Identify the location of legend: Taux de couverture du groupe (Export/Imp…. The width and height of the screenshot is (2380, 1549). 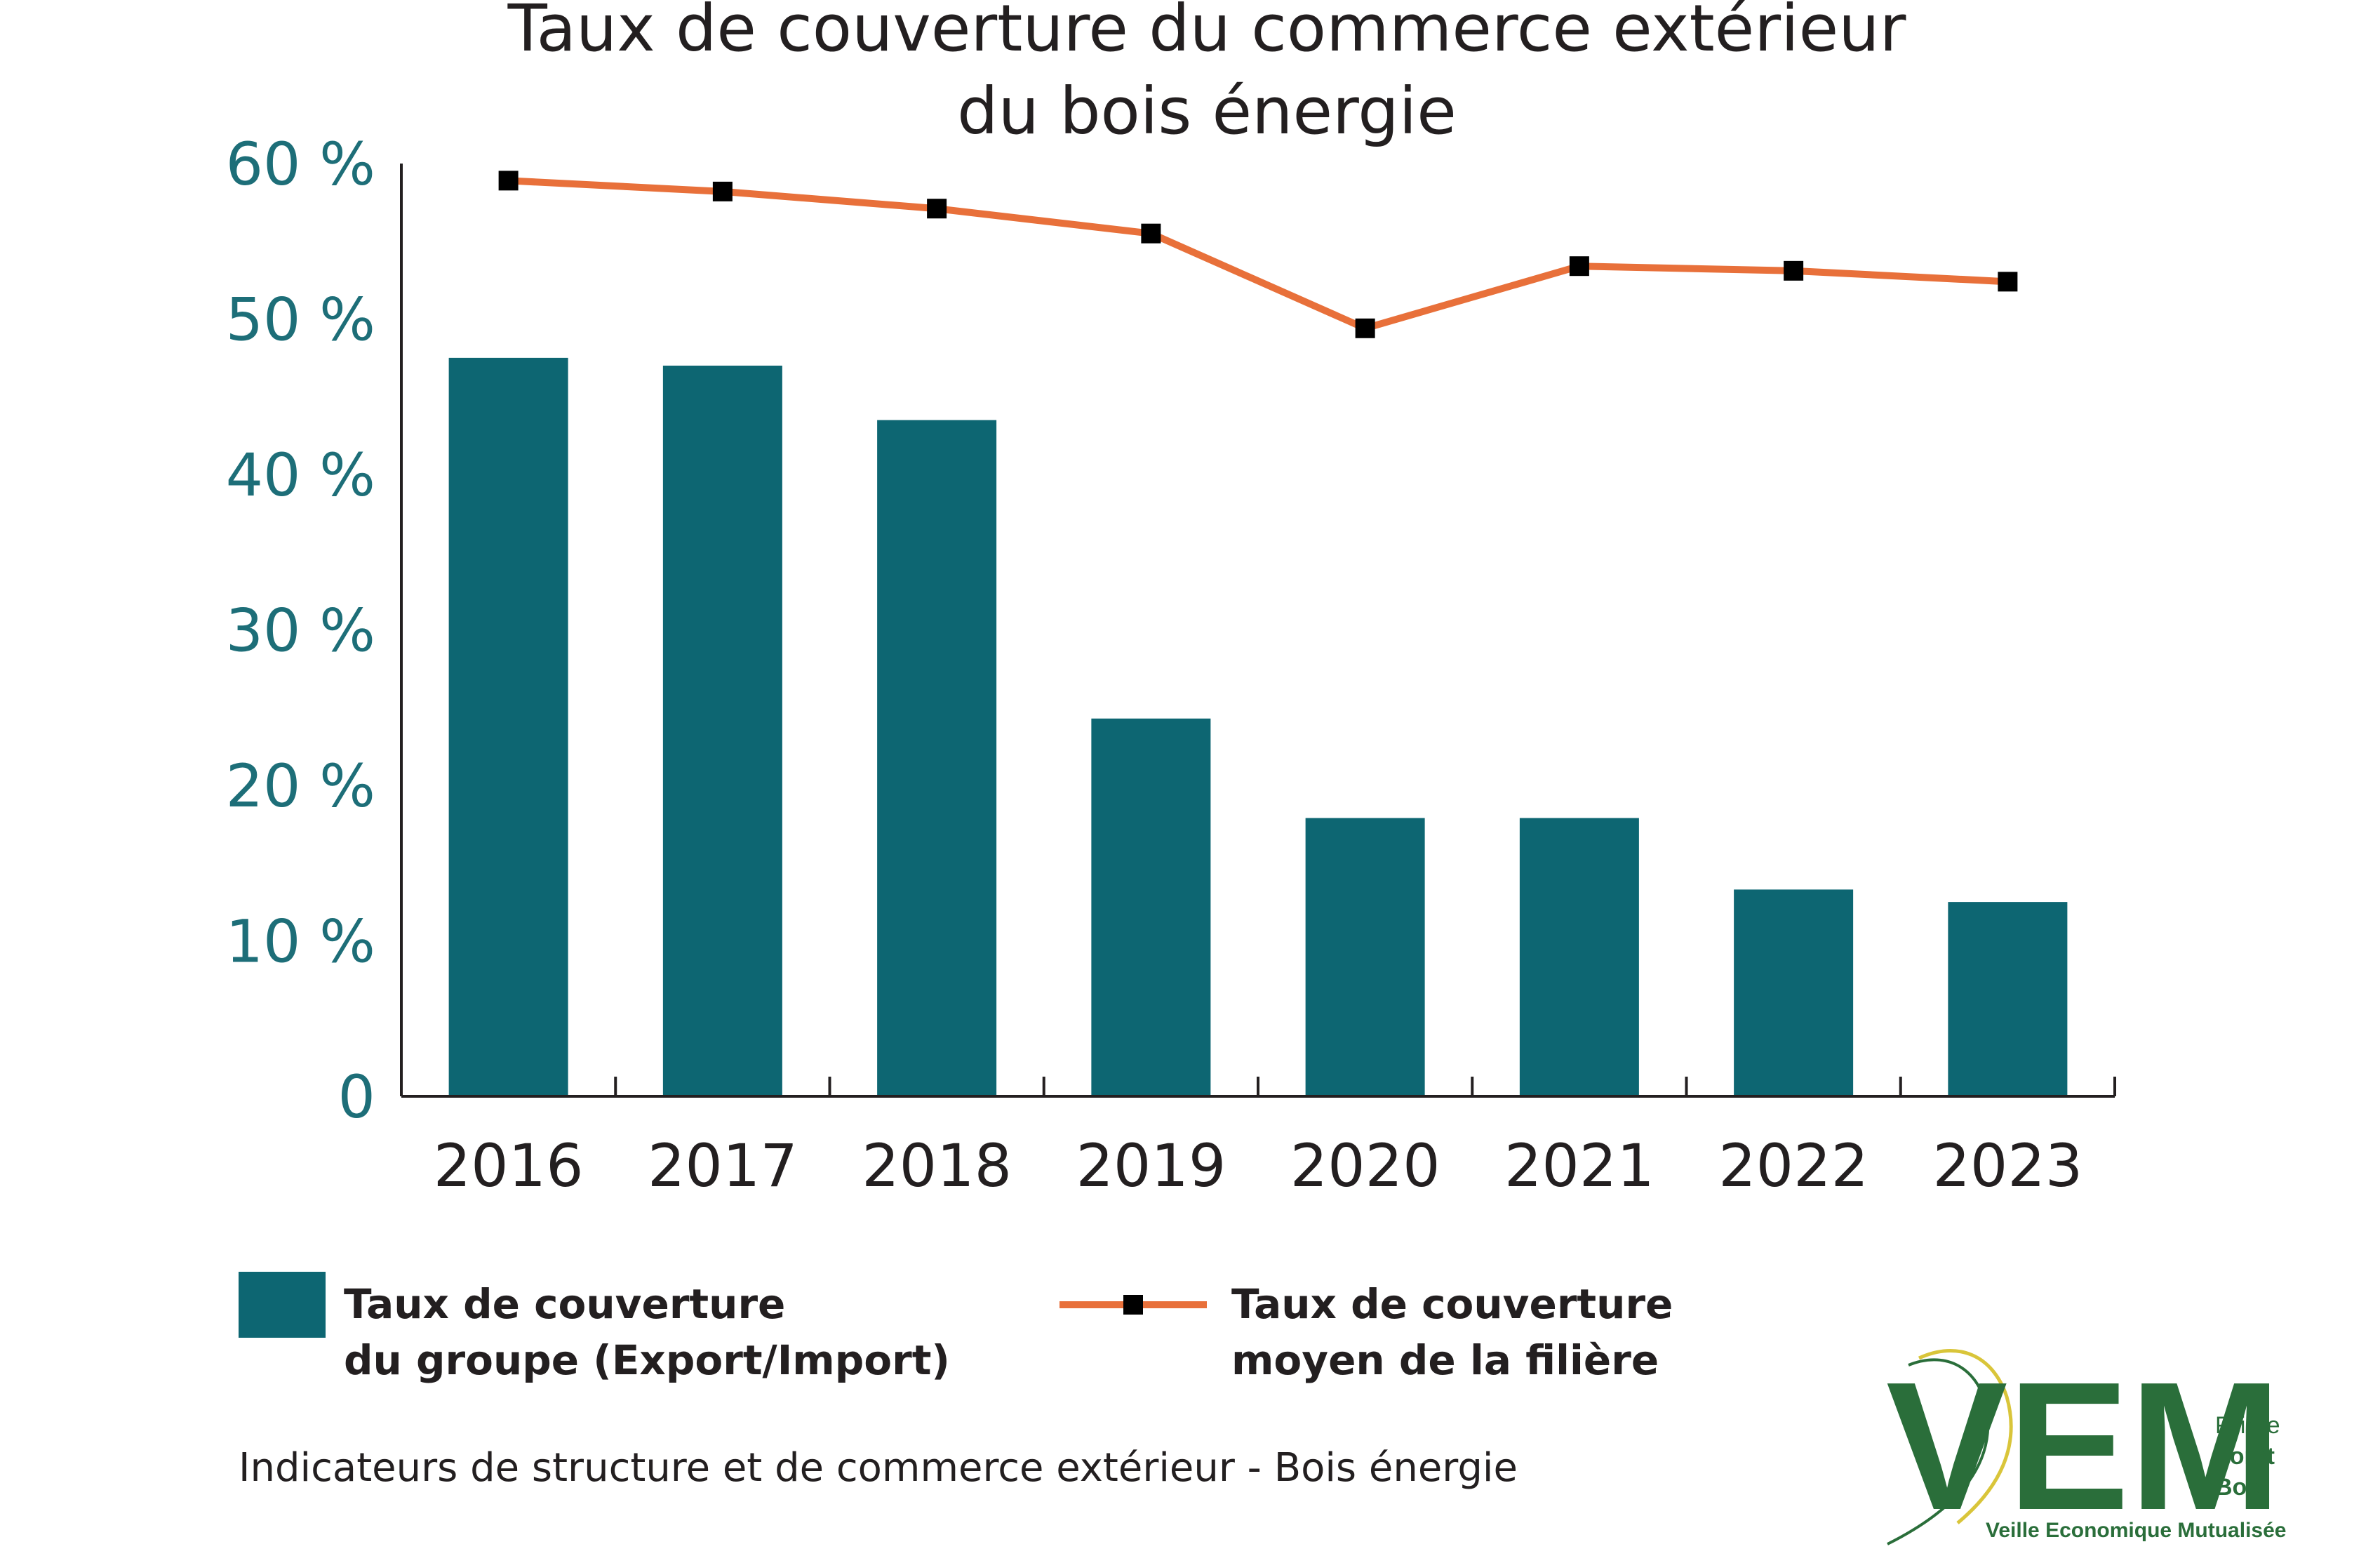
(956, 1328).